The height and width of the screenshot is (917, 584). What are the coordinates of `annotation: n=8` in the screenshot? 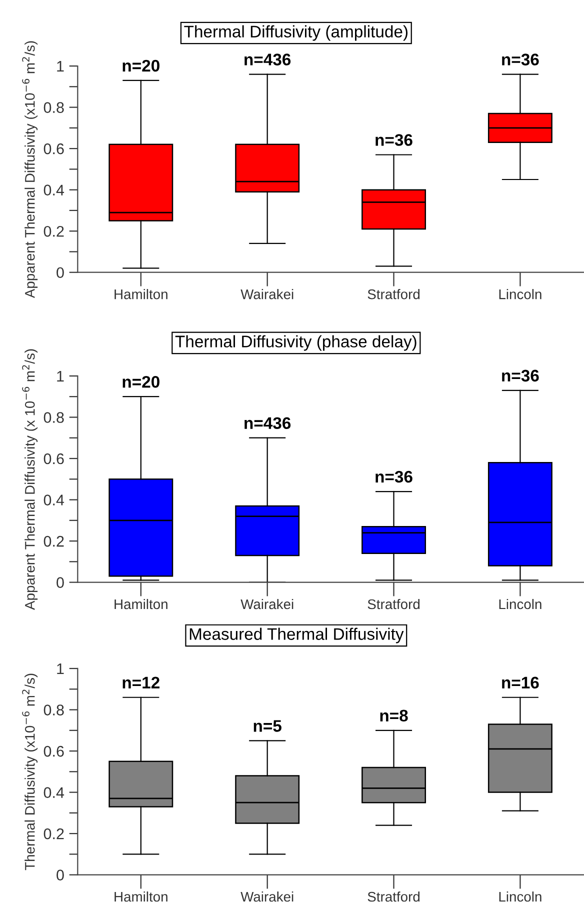 It's located at (394, 716).